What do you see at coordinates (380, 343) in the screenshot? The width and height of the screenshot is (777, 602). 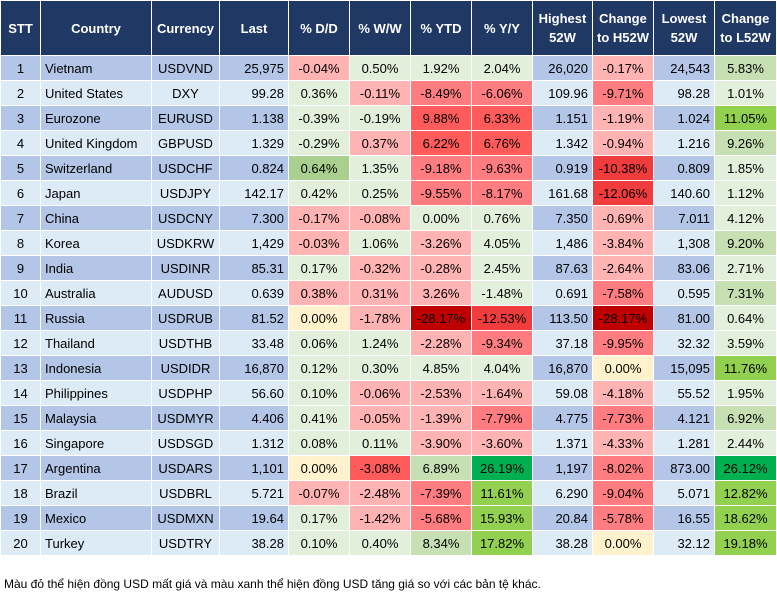 I see `cell-ww: 1.24%` at bounding box center [380, 343].